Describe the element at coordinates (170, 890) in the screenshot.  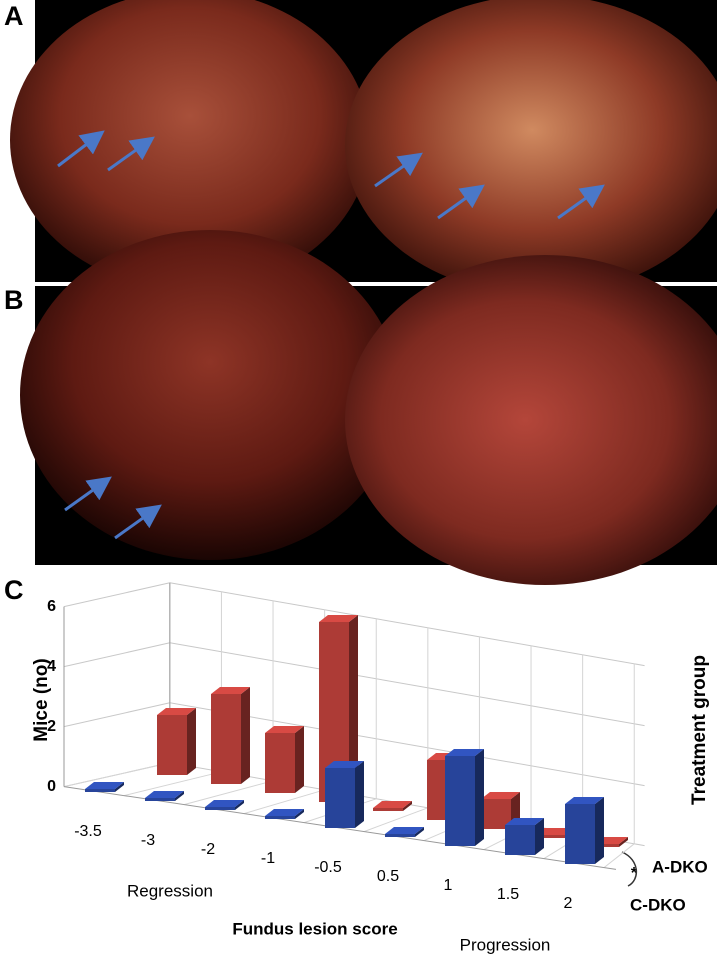
I see `x-annotation: Regression` at that location.